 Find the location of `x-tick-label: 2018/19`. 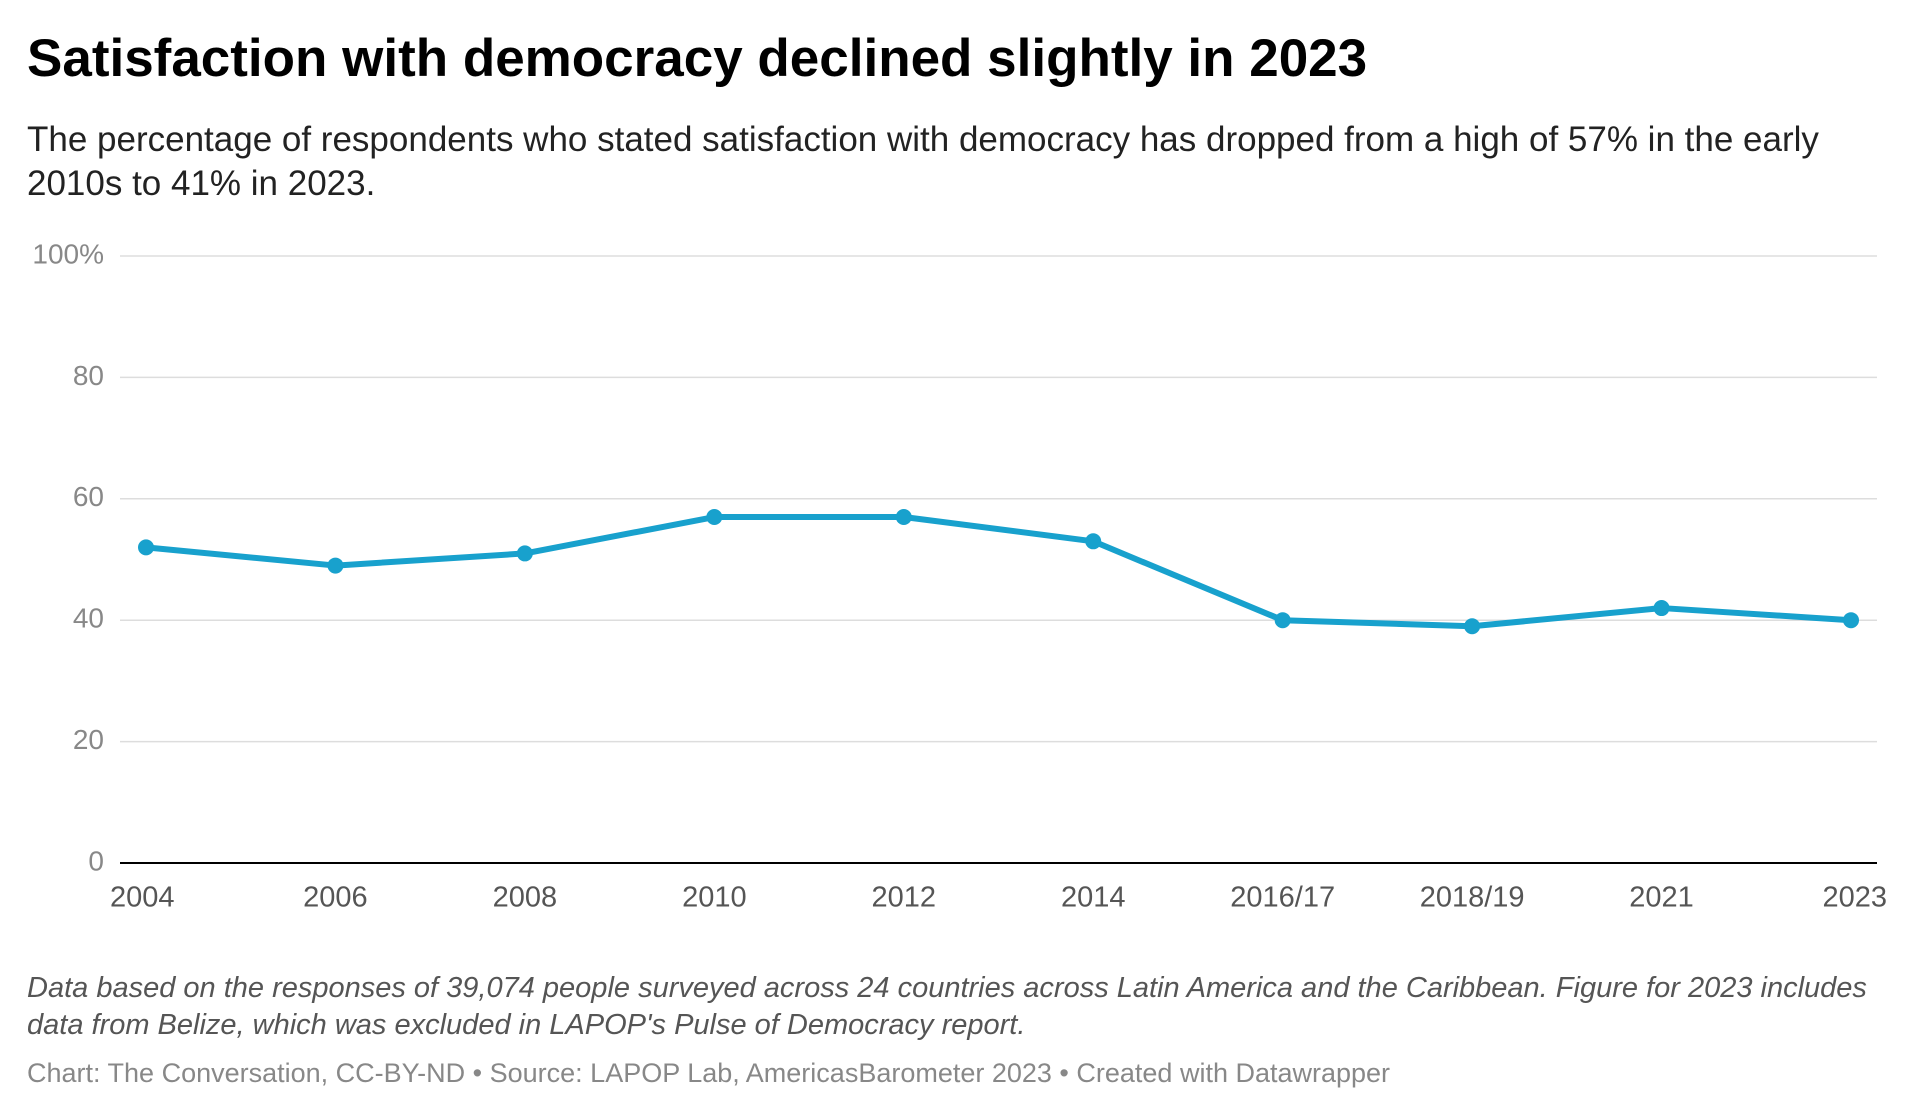

x-tick-label: 2018/19 is located at coordinates (1472, 898).